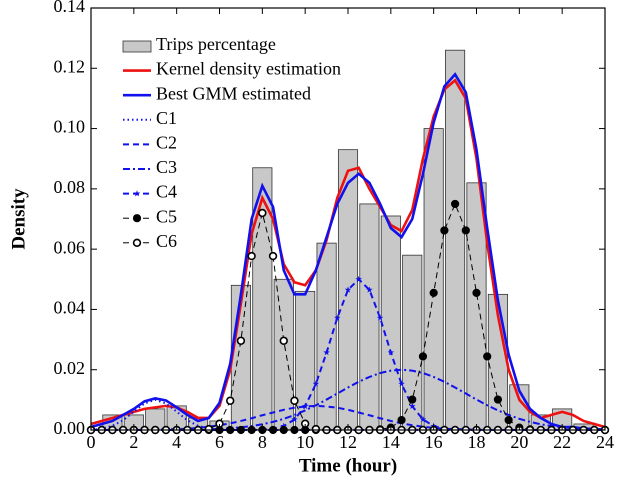 This screenshot has width=619, height=488. I want to click on y-tick-label: 0.12, so click(70, 66).